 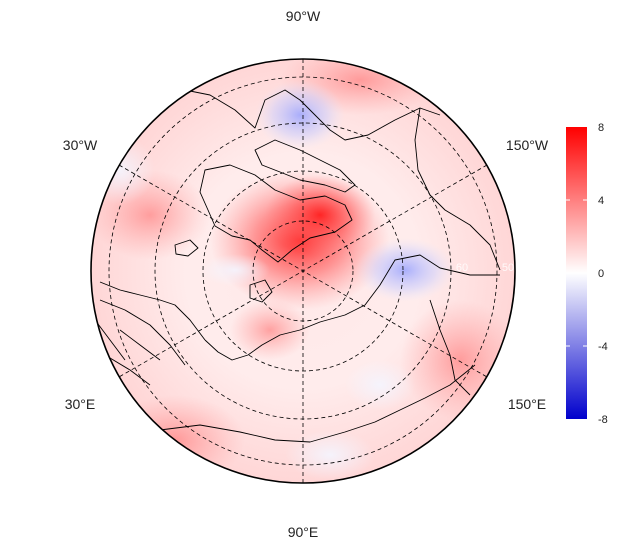 What do you see at coordinates (508, 268) in the screenshot?
I see `lat-label-50: 50` at bounding box center [508, 268].